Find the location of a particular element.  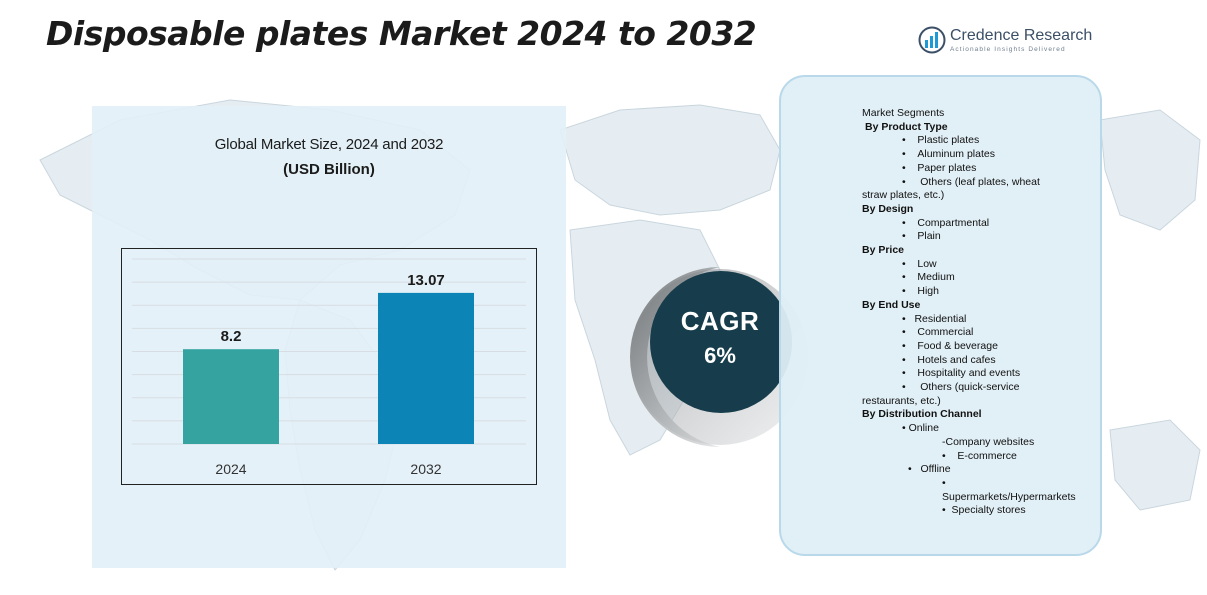

logo-name: Credence Research is located at coordinates (1021, 35).